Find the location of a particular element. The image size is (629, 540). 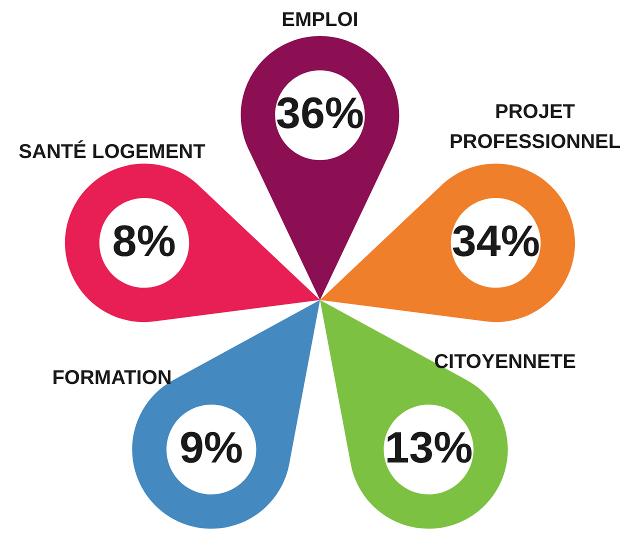

category-label: PROJET PROFESSIONNEL is located at coordinates (535, 127).